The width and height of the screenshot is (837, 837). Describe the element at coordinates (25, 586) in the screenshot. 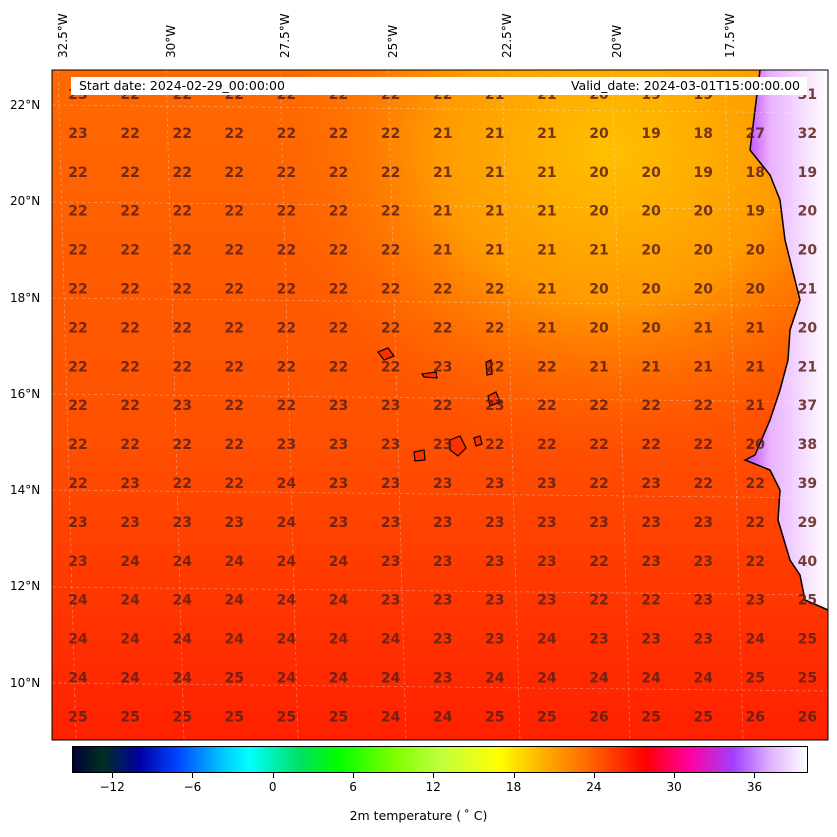

I see `lat-label-12n: 12°N` at that location.